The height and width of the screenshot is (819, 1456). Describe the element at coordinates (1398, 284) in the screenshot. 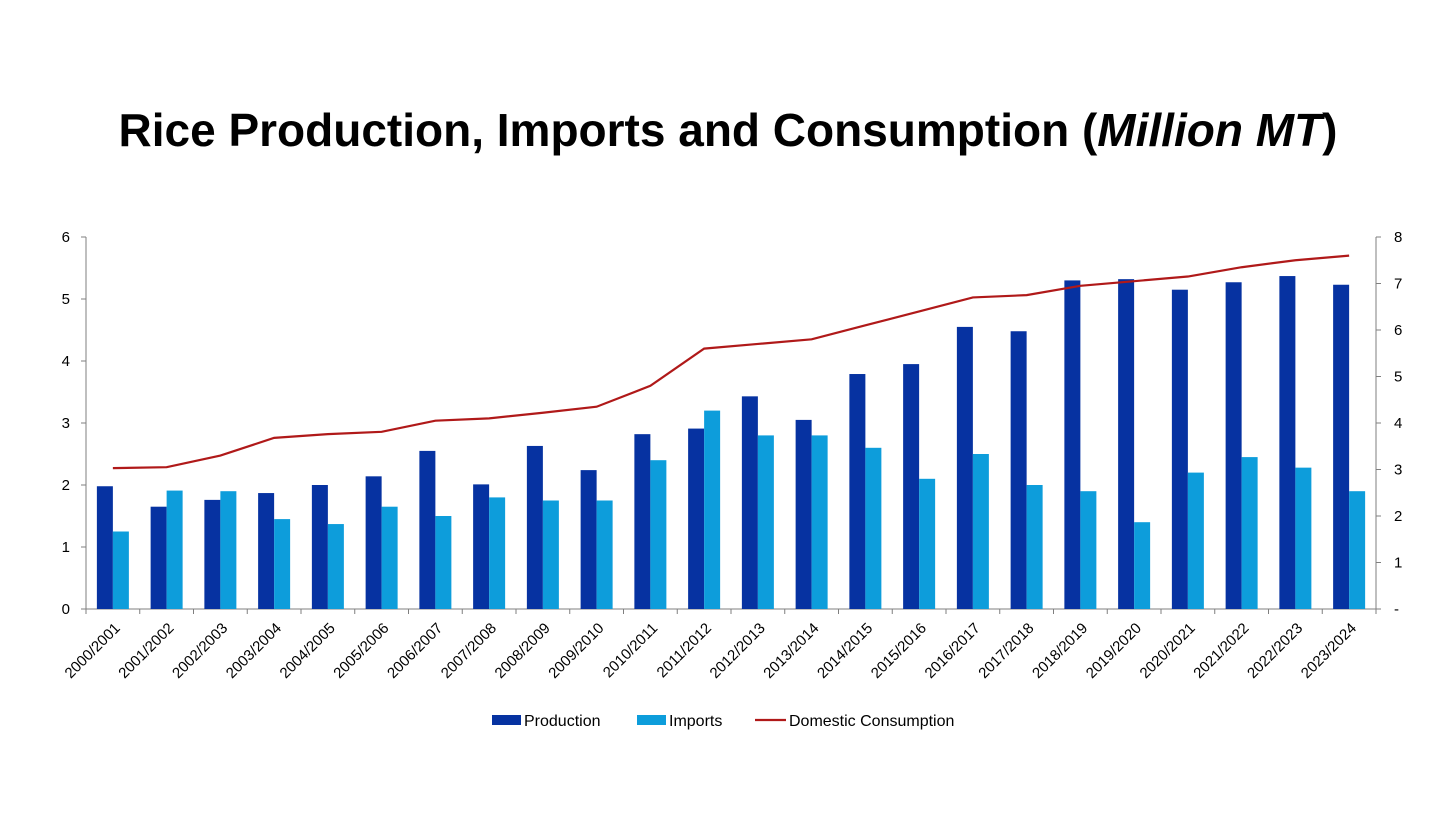

I see `y-right-tick-label: 7` at that location.